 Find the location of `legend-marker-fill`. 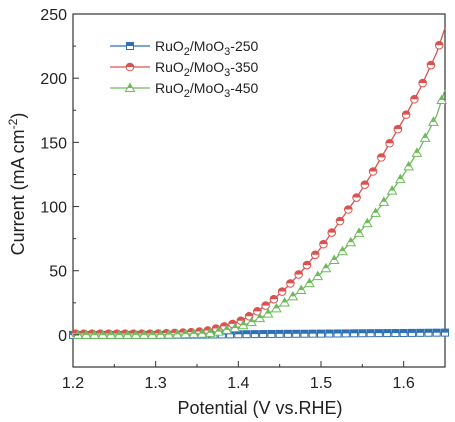

legend-marker-fill is located at coordinates (130, 65).